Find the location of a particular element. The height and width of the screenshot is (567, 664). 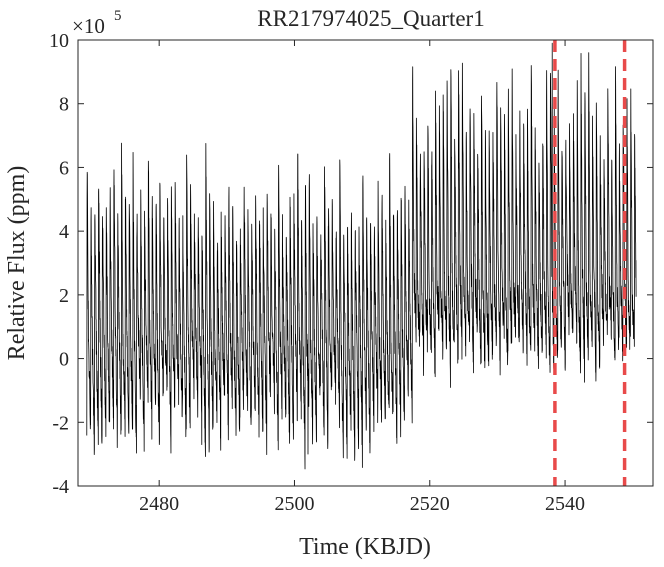

y-tick-label: -4 is located at coordinates (60, 487).